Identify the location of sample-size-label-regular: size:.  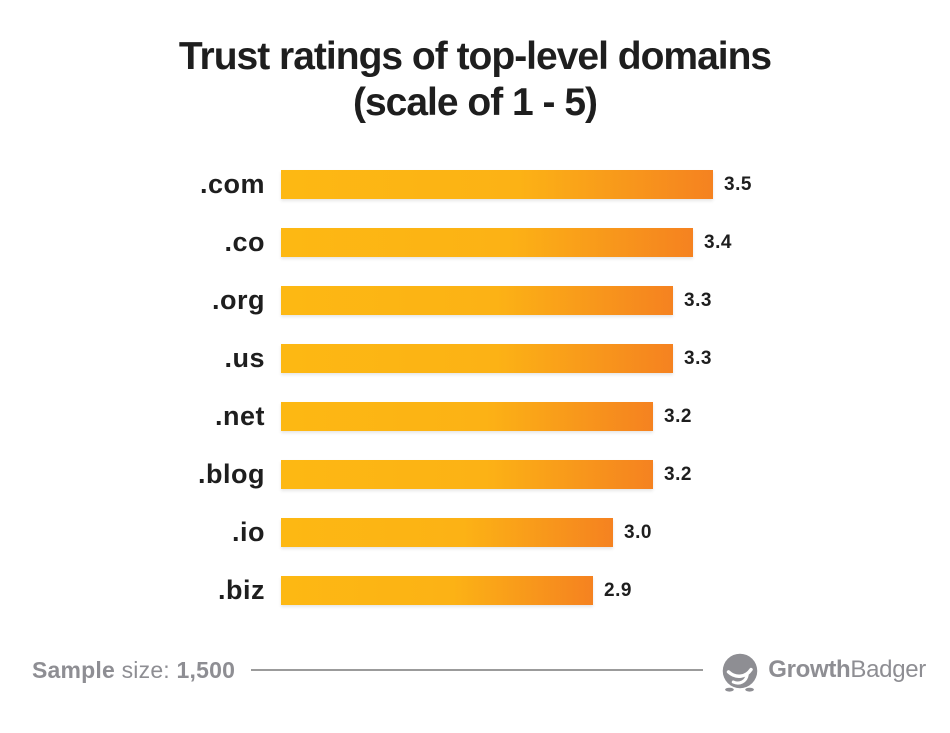
(145, 669).